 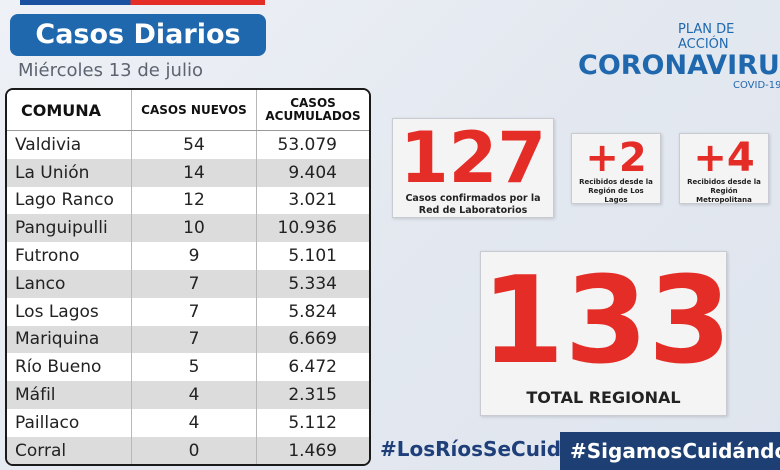 I want to click on table-cell: 6.472, so click(x=312, y=367).